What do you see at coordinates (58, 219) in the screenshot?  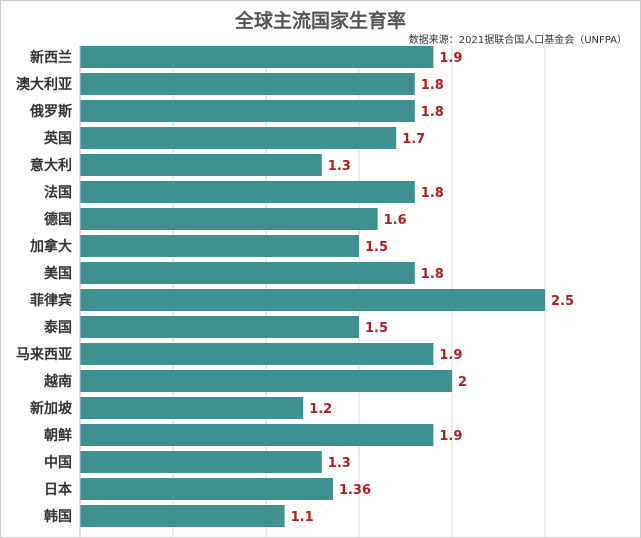 I see `category-label: 德国` at bounding box center [58, 219].